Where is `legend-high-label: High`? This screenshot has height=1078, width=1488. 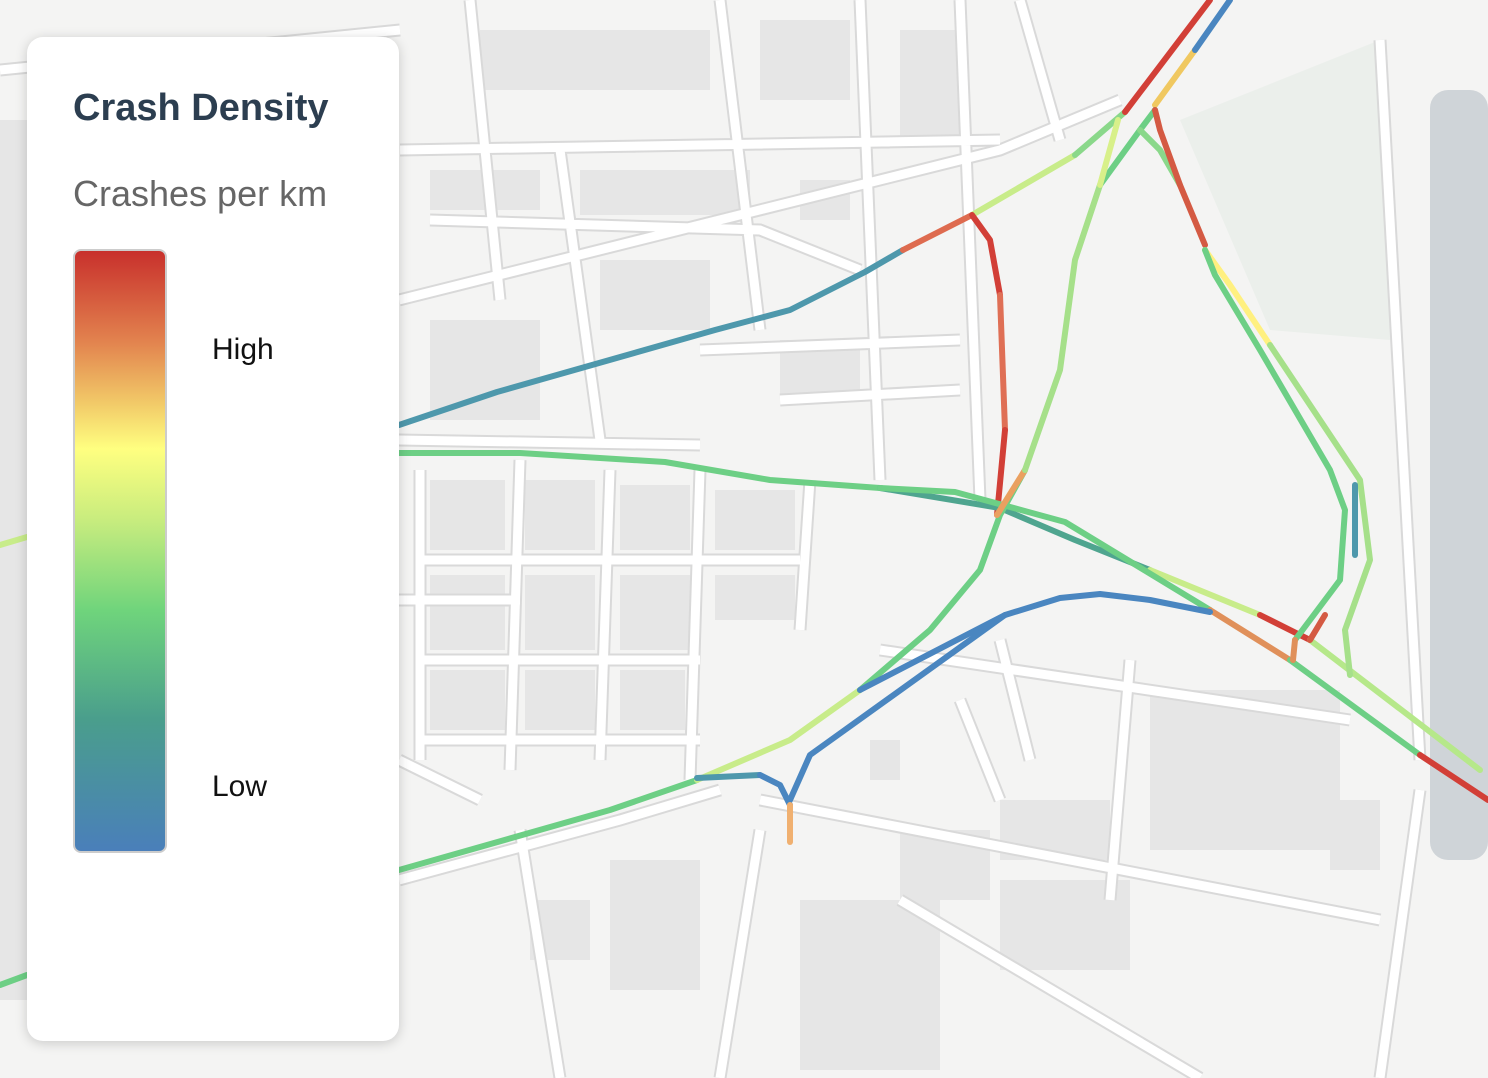
legend-high-label: High is located at coordinates (243, 349).